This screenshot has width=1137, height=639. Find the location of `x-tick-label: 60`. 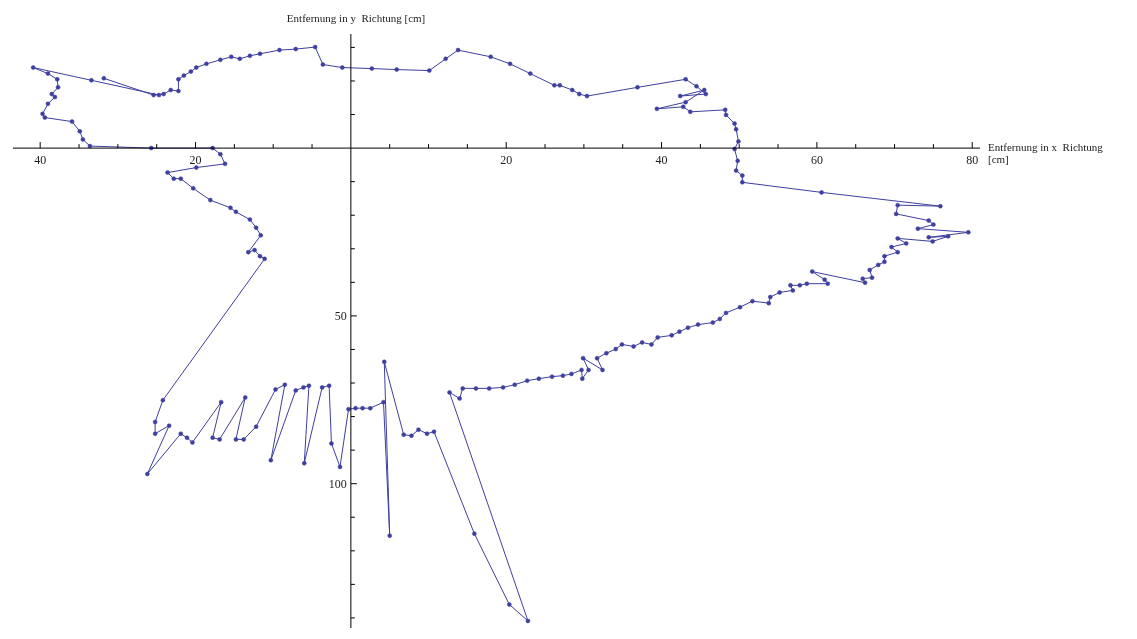

x-tick-label: 60 is located at coordinates (816, 160).